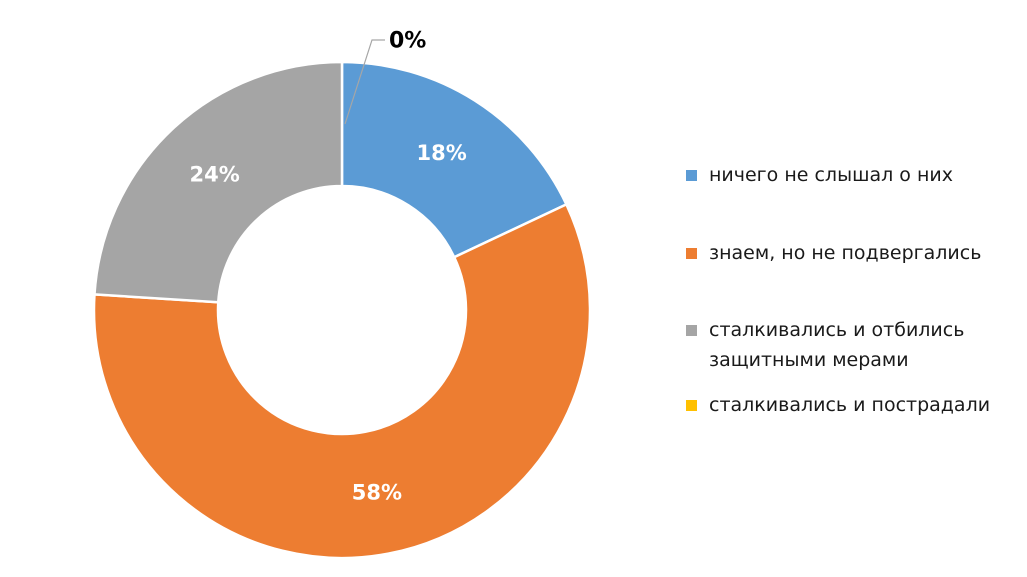 The width and height of the screenshot is (1027, 577). What do you see at coordinates (850, 405) in the screenshot?
I see `legend-label: сталкивались и пострадали` at bounding box center [850, 405].